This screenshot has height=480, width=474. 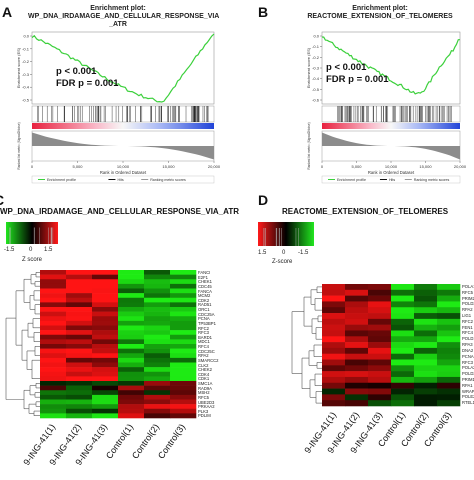 What do you see at coordinates (118, 24) in the screenshot?
I see `panel-a-title-line3: _ATR` at bounding box center [118, 24].